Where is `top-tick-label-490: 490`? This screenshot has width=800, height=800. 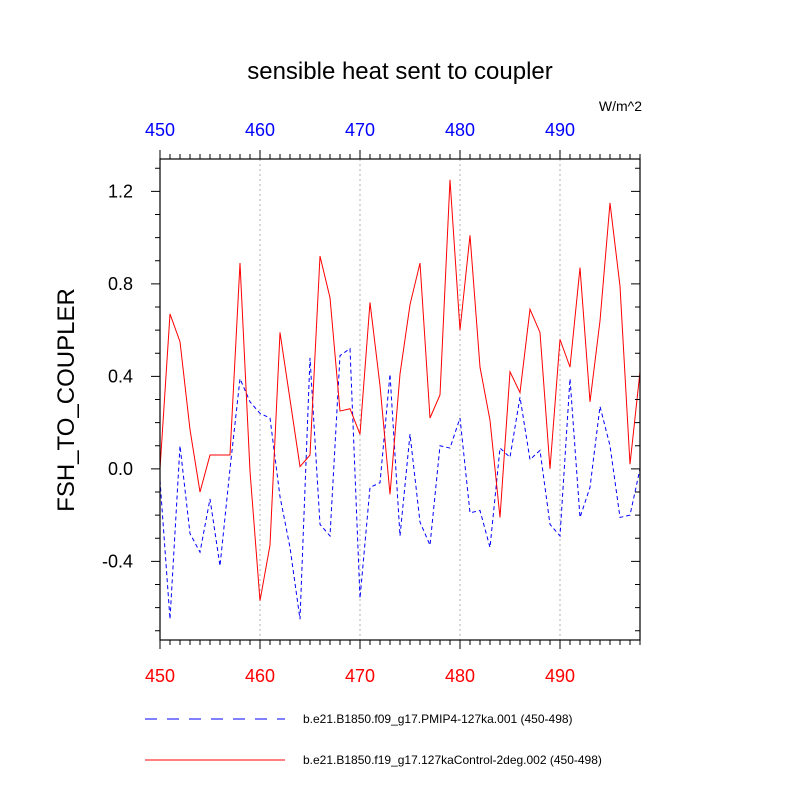
top-tick-label-490: 490 is located at coordinates (560, 130).